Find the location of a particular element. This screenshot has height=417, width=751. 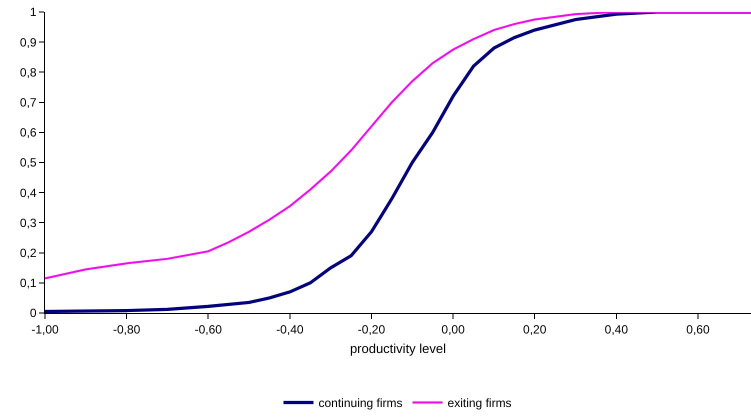

x-tick-label: -0,80 is located at coordinates (126, 329).